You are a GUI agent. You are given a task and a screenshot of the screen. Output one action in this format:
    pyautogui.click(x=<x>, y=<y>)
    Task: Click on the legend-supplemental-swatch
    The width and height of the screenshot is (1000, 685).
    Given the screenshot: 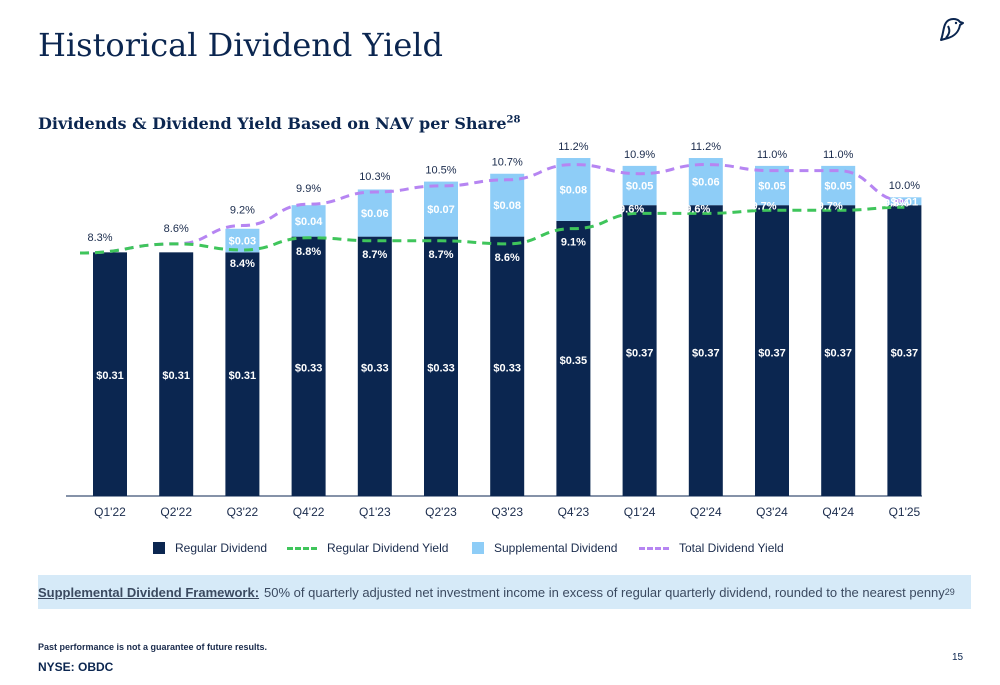 What is the action you would take?
    pyautogui.click(x=478, y=548)
    